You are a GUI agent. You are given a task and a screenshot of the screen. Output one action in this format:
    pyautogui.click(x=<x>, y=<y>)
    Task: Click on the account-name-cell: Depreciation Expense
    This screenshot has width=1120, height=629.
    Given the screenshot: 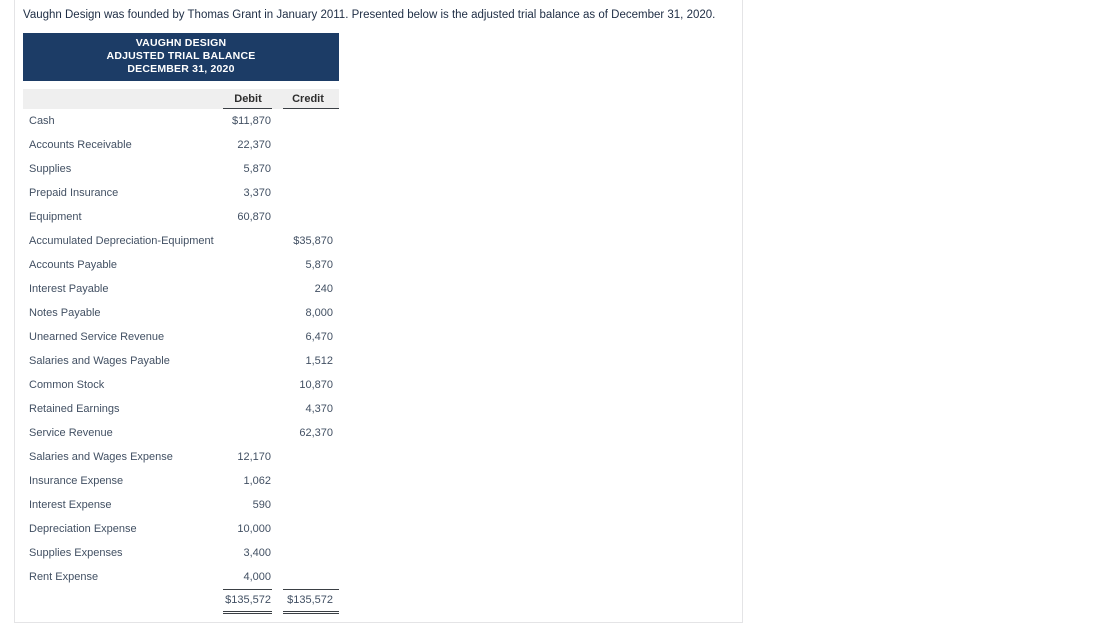 What is the action you would take?
    pyautogui.click(x=83, y=529)
    